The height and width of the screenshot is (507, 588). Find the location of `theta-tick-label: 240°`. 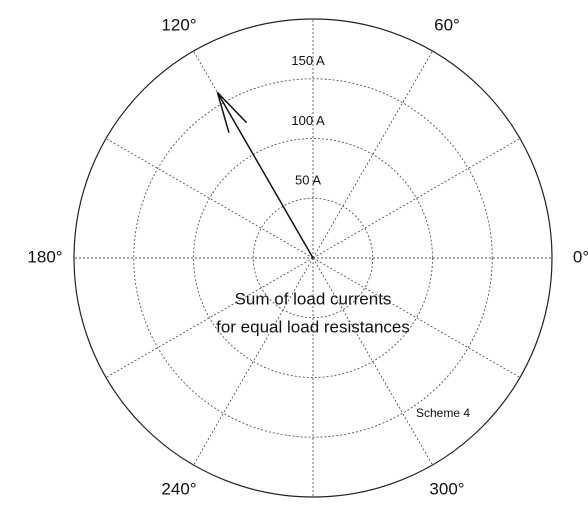

theta-tick-label: 240° is located at coordinates (178, 489).